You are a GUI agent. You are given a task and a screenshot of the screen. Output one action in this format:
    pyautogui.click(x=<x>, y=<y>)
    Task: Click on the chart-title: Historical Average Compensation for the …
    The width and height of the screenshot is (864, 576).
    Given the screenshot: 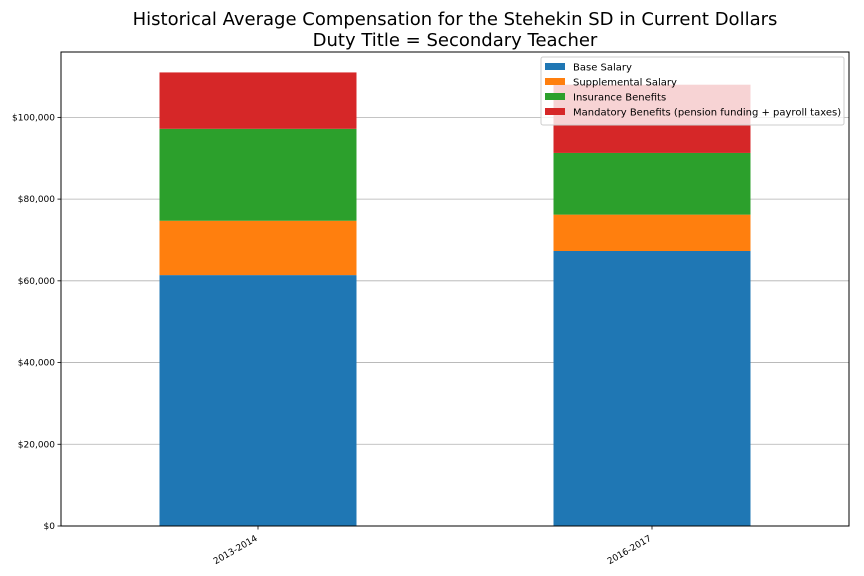 What is the action you would take?
    pyautogui.click(x=455, y=19)
    